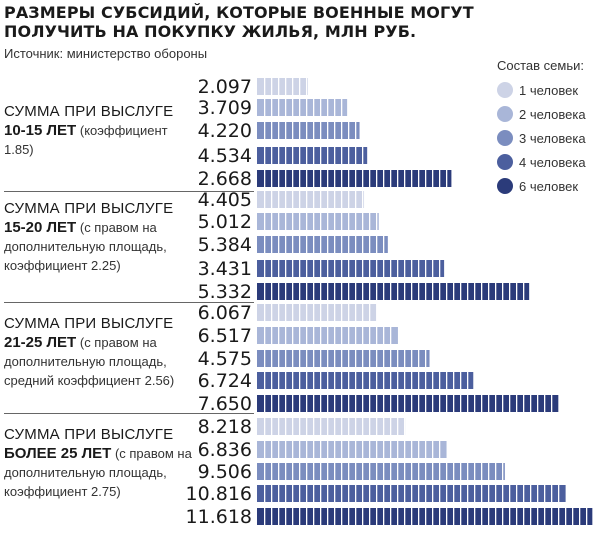 The width and height of the screenshot is (600, 534). I want to click on source-note: Источник: министерство обороны, so click(106, 53).